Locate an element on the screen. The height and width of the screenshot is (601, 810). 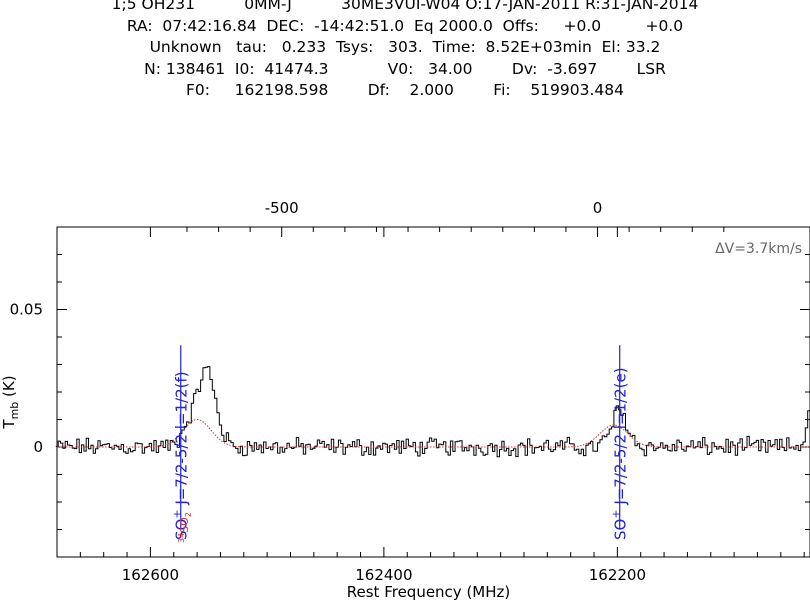
y-tick-label: 0.05 is located at coordinates (26, 310).